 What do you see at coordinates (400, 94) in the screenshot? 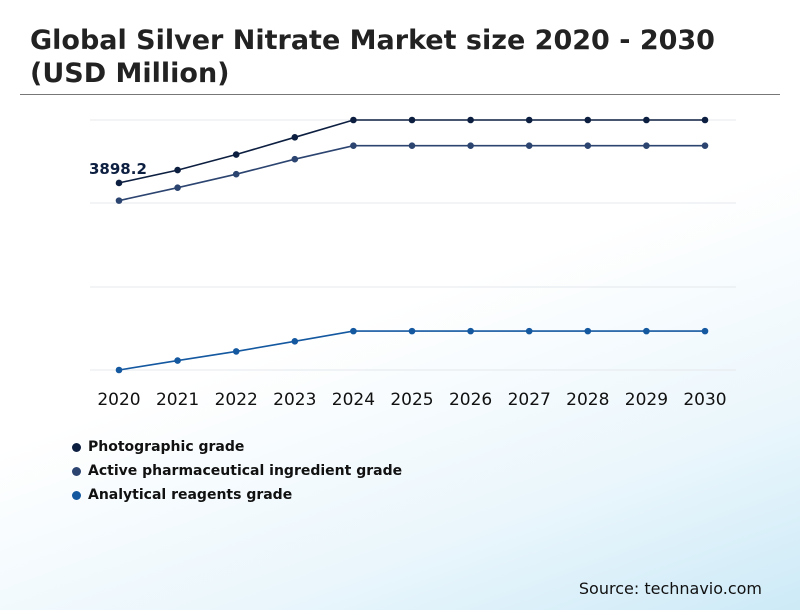
I see `title-divider` at bounding box center [400, 94].